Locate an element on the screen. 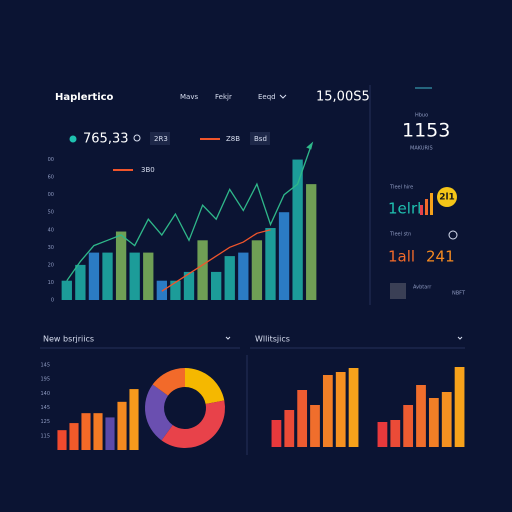 Image resolution: width=512 pixels, height=512 pixels. item-label: Tleel hire is located at coordinates (401, 188).